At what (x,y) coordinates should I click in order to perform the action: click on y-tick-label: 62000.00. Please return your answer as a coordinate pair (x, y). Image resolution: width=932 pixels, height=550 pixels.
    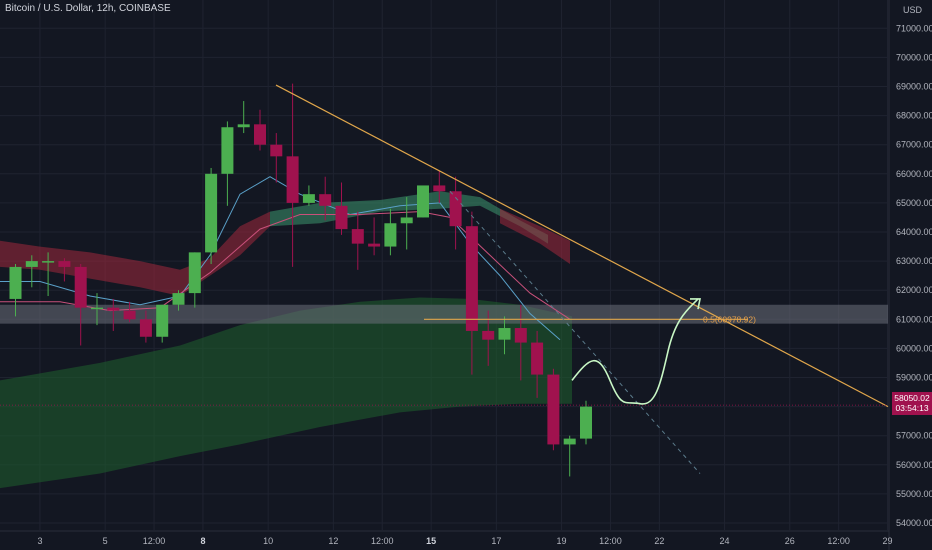
    Looking at the image, I should click on (914, 290).